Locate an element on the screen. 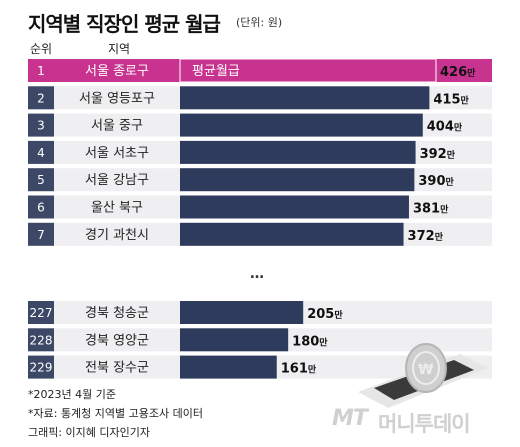  rank-label: 3 is located at coordinates (41, 126).